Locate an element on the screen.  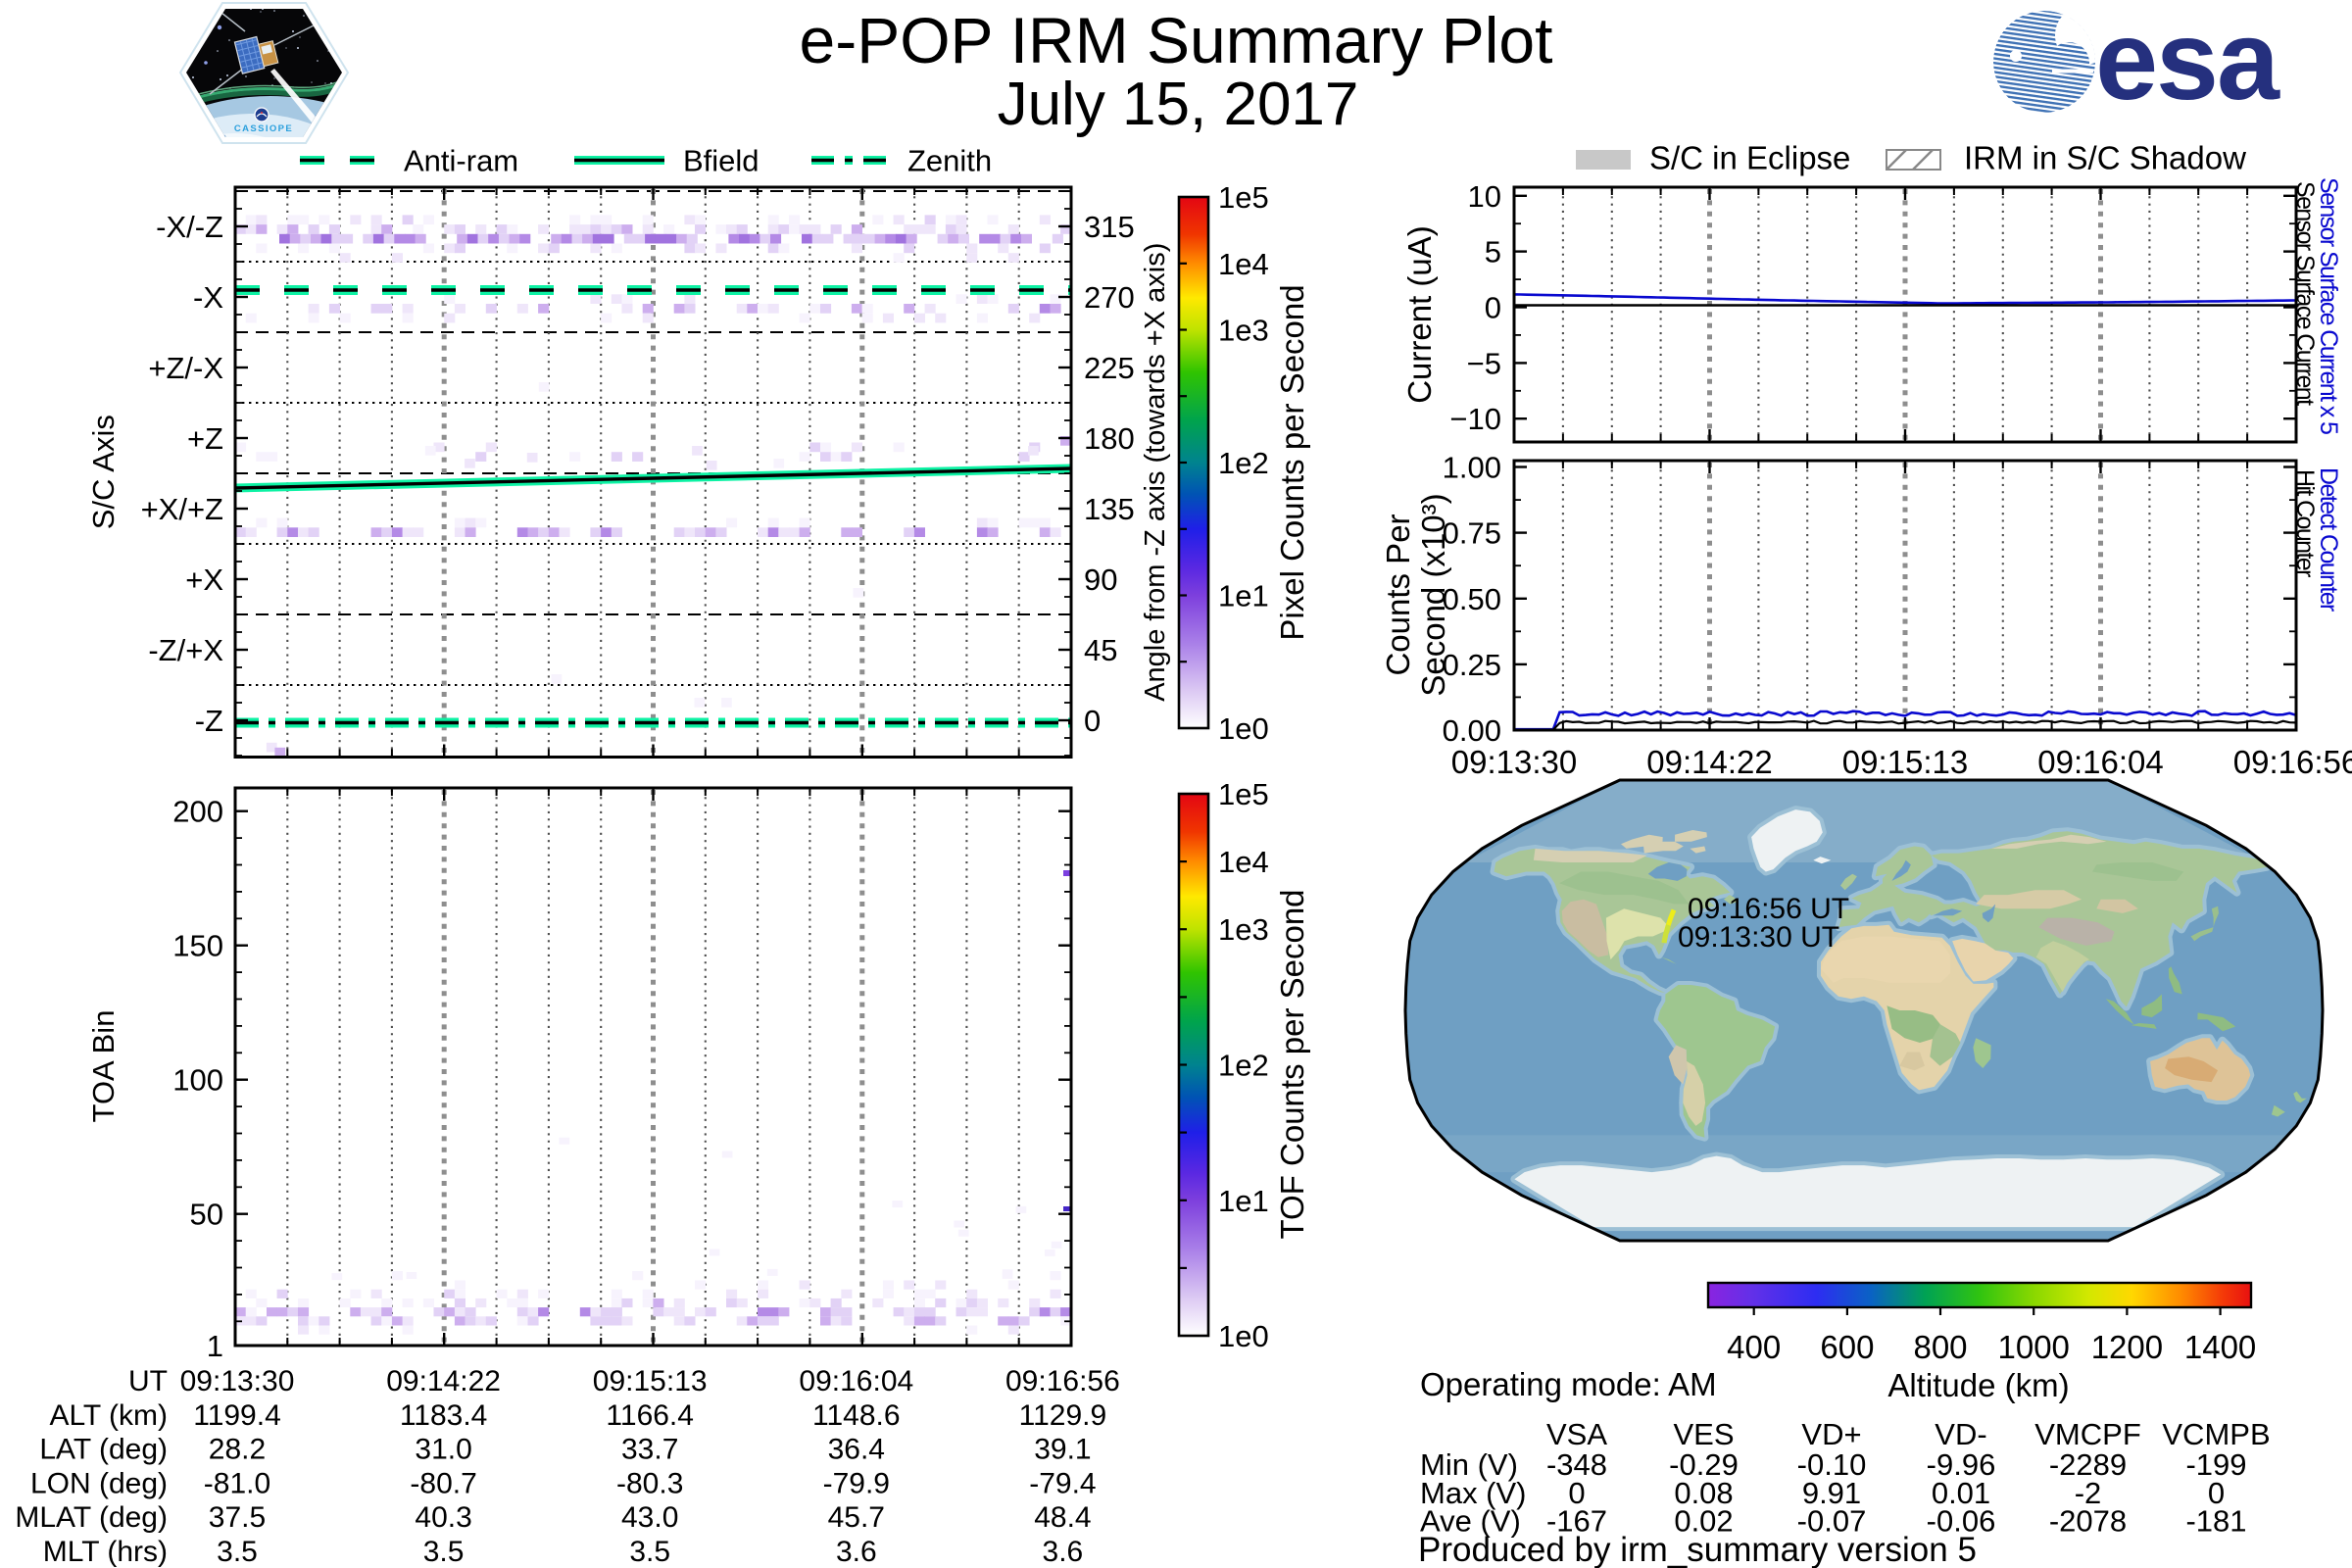
svg-text: 45 is located at coordinates (1100, 650).